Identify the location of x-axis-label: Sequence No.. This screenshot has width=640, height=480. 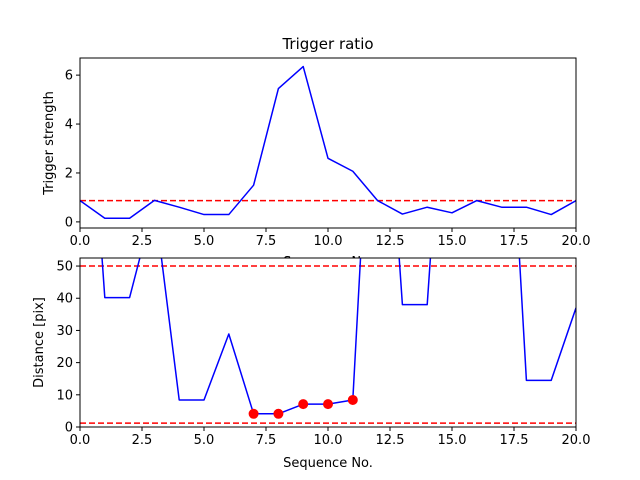
(328, 463).